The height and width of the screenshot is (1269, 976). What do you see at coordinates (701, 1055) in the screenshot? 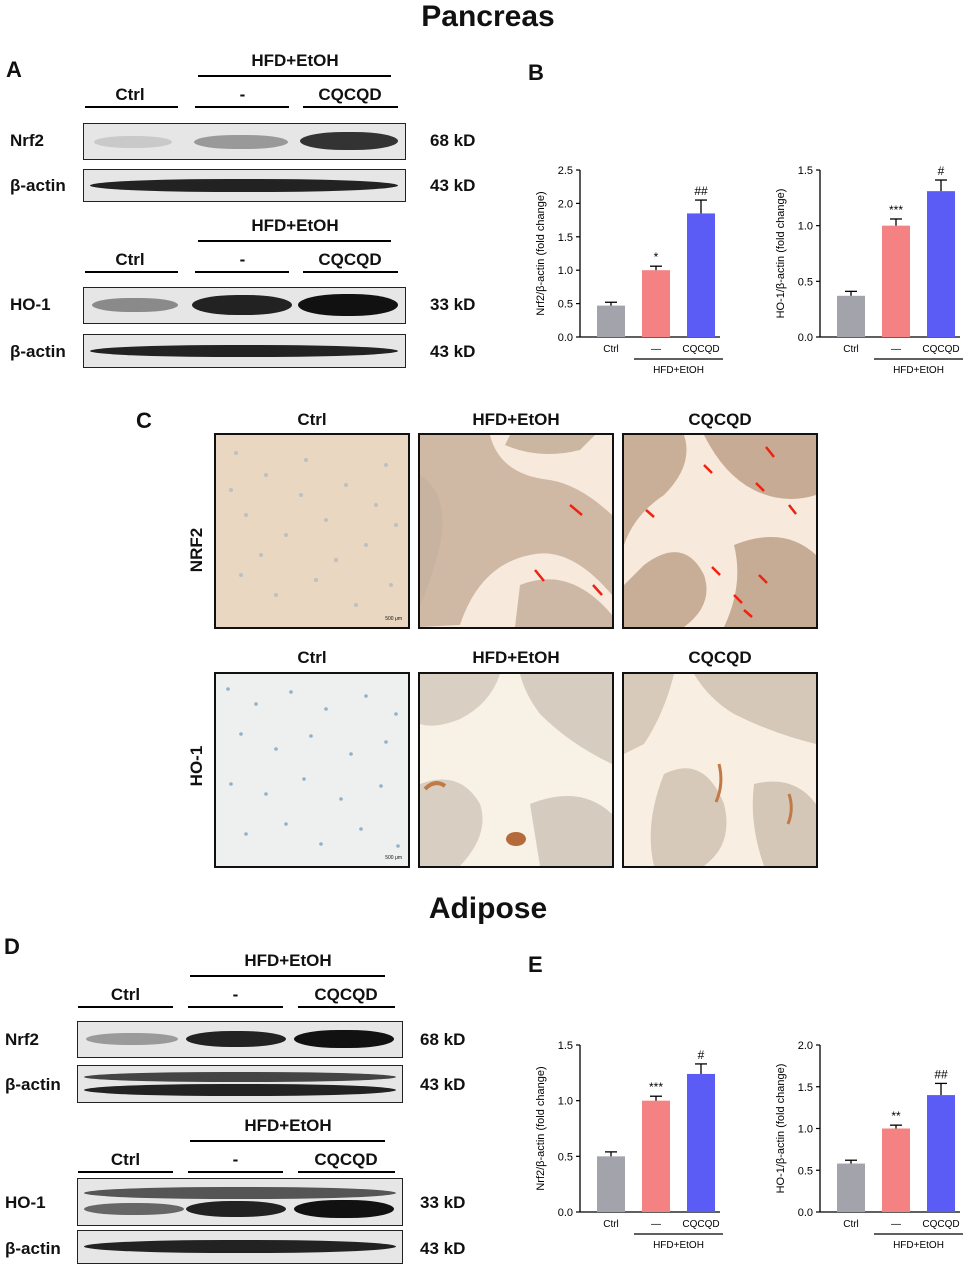
I see `significance-label: #` at bounding box center [701, 1055].